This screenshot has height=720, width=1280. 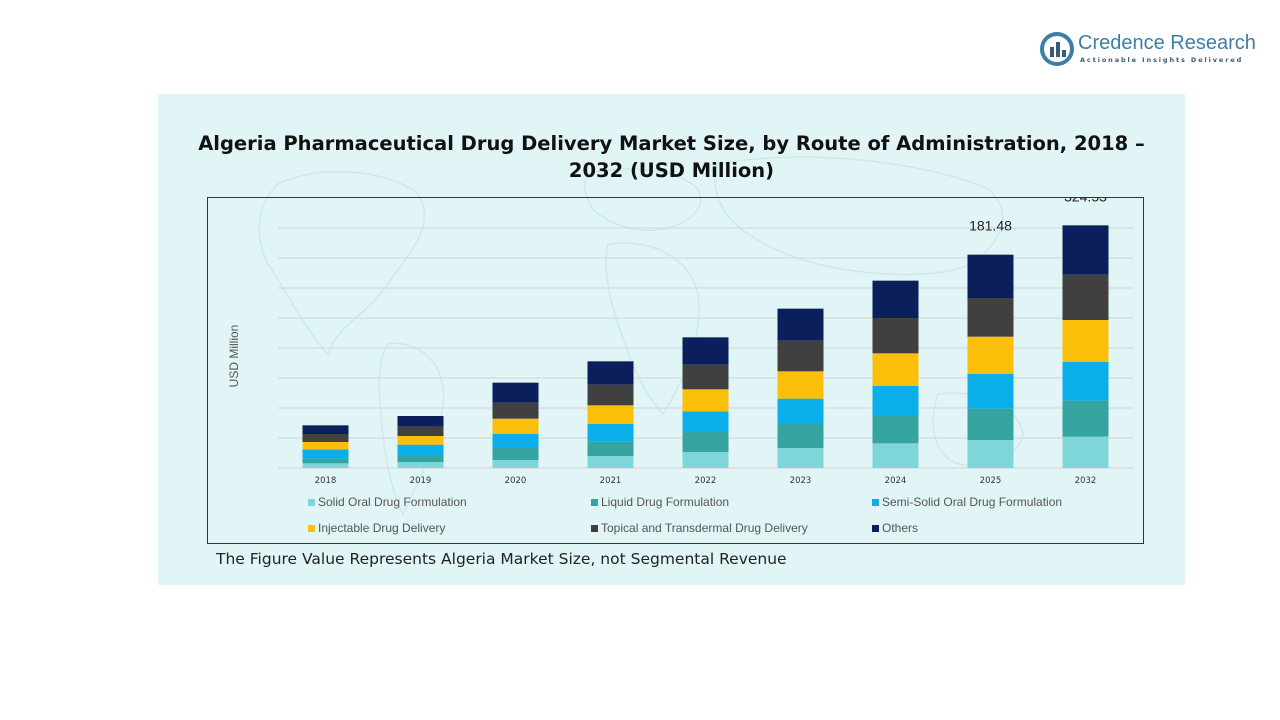 I want to click on x-tick-label: 2022, so click(x=706, y=481).